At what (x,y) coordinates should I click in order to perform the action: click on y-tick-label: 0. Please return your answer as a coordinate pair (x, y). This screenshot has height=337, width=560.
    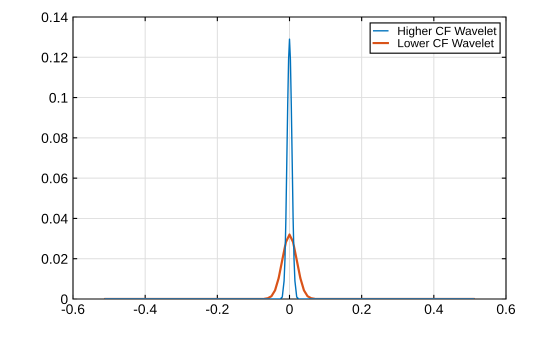
    Looking at the image, I should click on (64, 299).